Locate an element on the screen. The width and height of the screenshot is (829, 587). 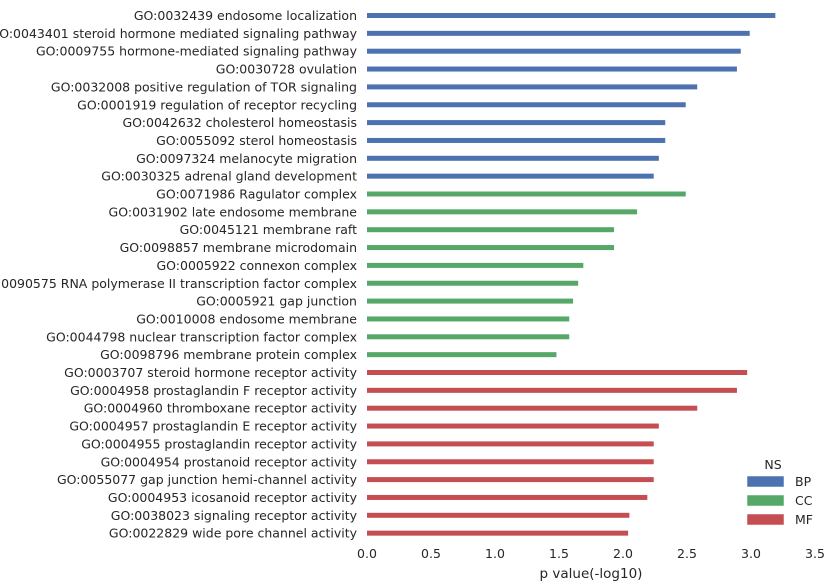
x-tick-label: 2.5 is located at coordinates (687, 553).